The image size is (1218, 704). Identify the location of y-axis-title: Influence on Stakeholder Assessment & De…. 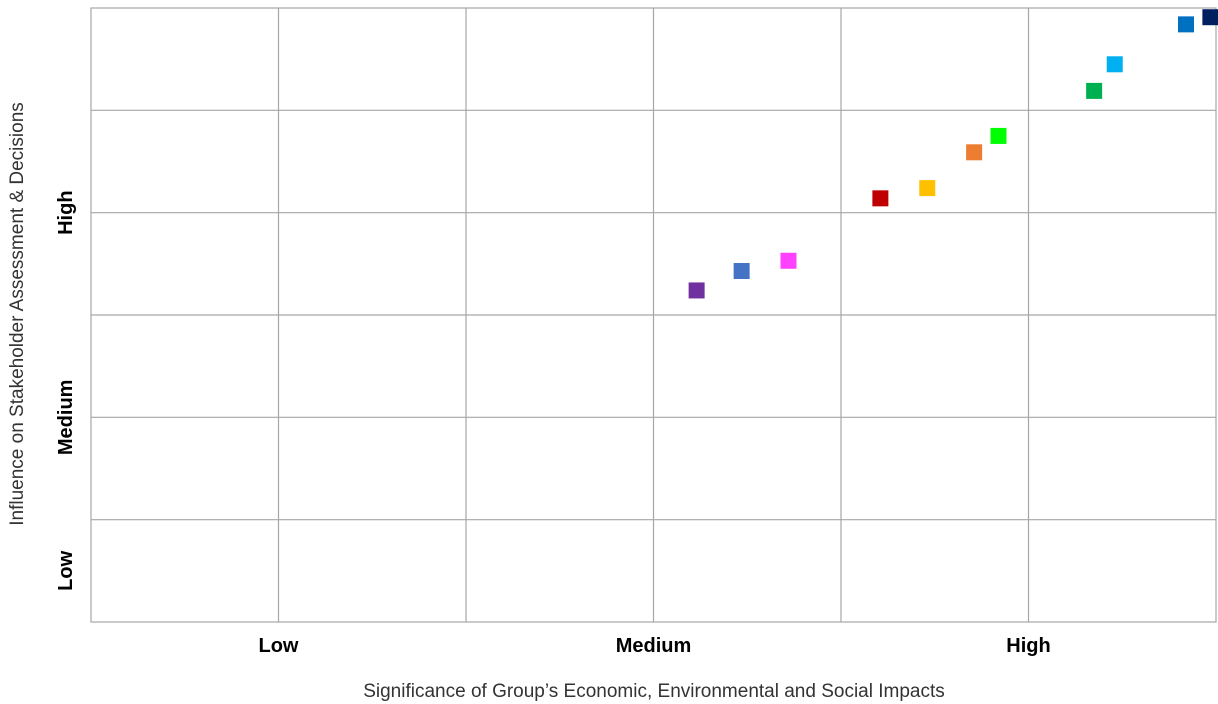
(17, 314).